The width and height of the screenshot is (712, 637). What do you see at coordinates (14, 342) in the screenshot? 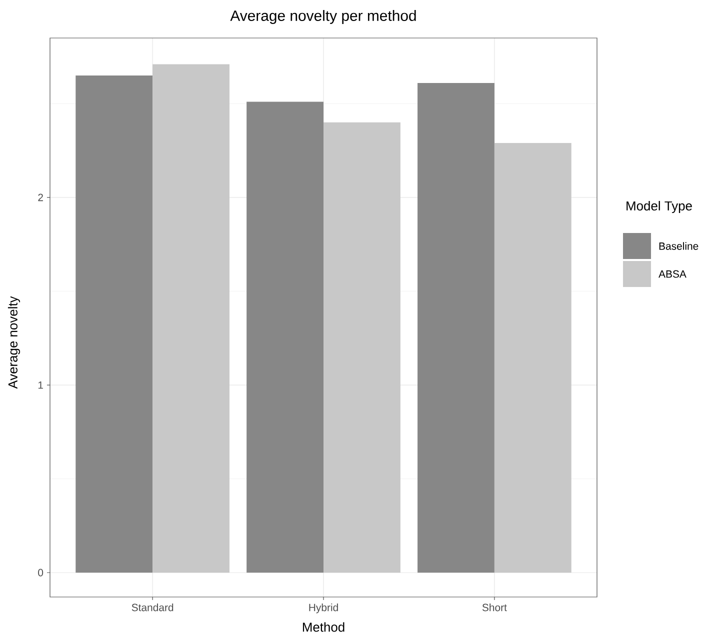
I see `y-axis-title: Average novelty` at bounding box center [14, 342].